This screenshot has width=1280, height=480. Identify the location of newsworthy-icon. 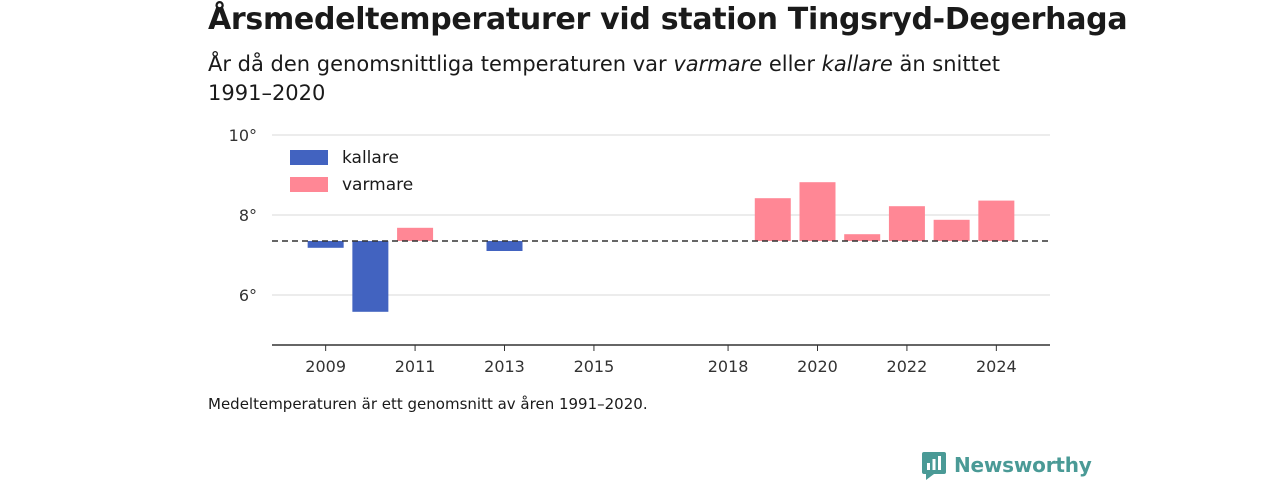
(934, 466).